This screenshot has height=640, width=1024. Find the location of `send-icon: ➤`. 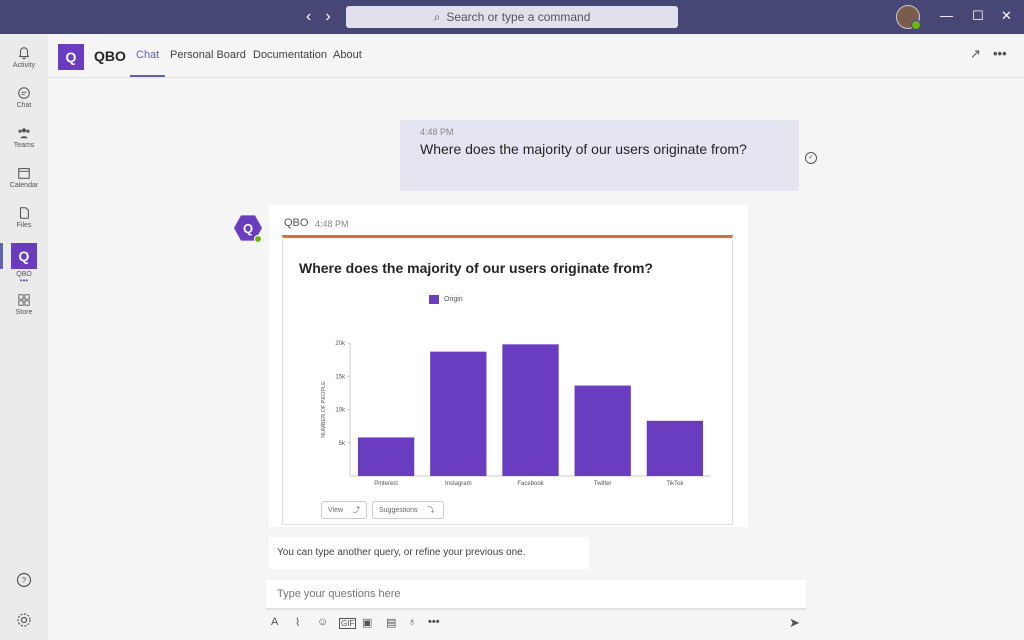

send-icon: ➤ is located at coordinates (794, 622).